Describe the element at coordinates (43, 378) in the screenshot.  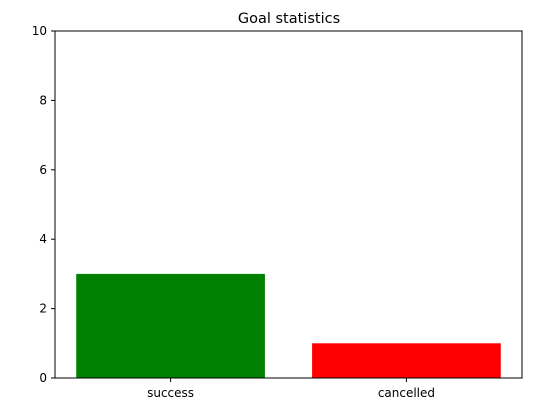
I see `y-tick-label: 0` at that location.